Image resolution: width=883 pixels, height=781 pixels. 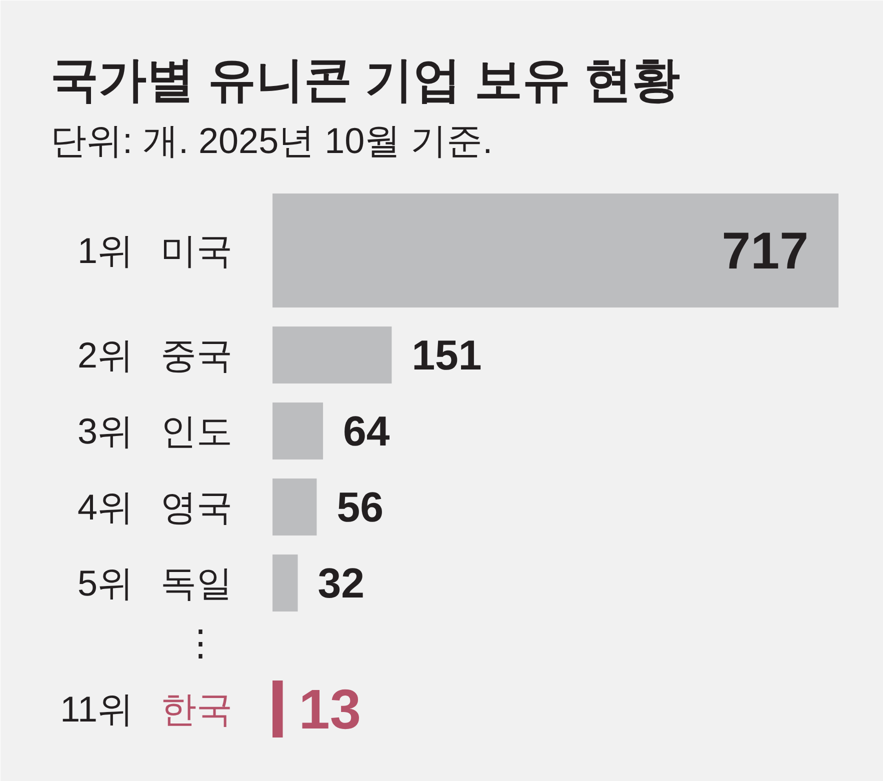 I want to click on data-label: 717, so click(x=765, y=251).